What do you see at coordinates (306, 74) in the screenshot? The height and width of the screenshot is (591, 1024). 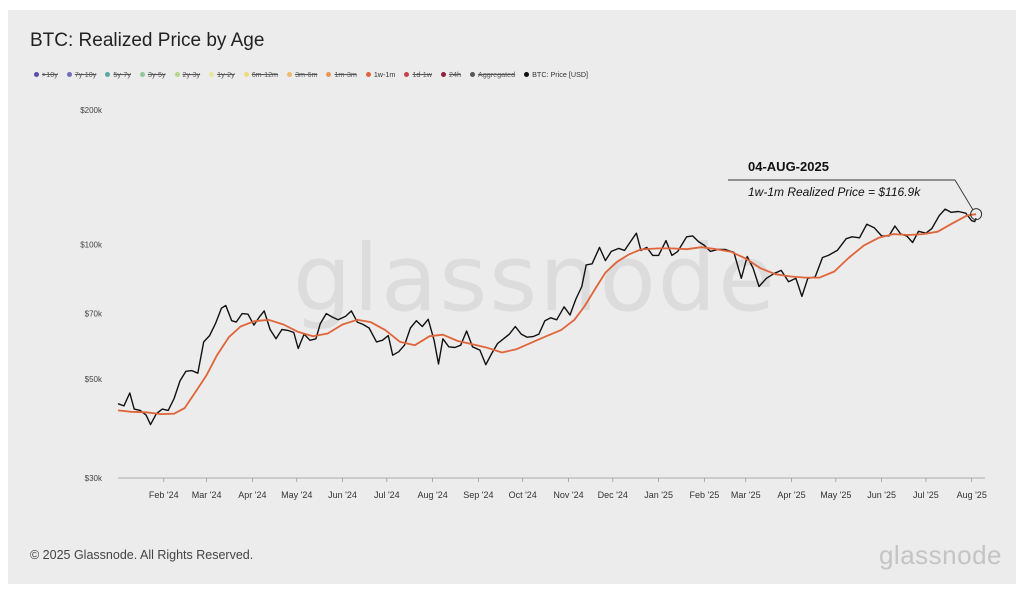 I see `legend-label: 3m-6m` at bounding box center [306, 74].